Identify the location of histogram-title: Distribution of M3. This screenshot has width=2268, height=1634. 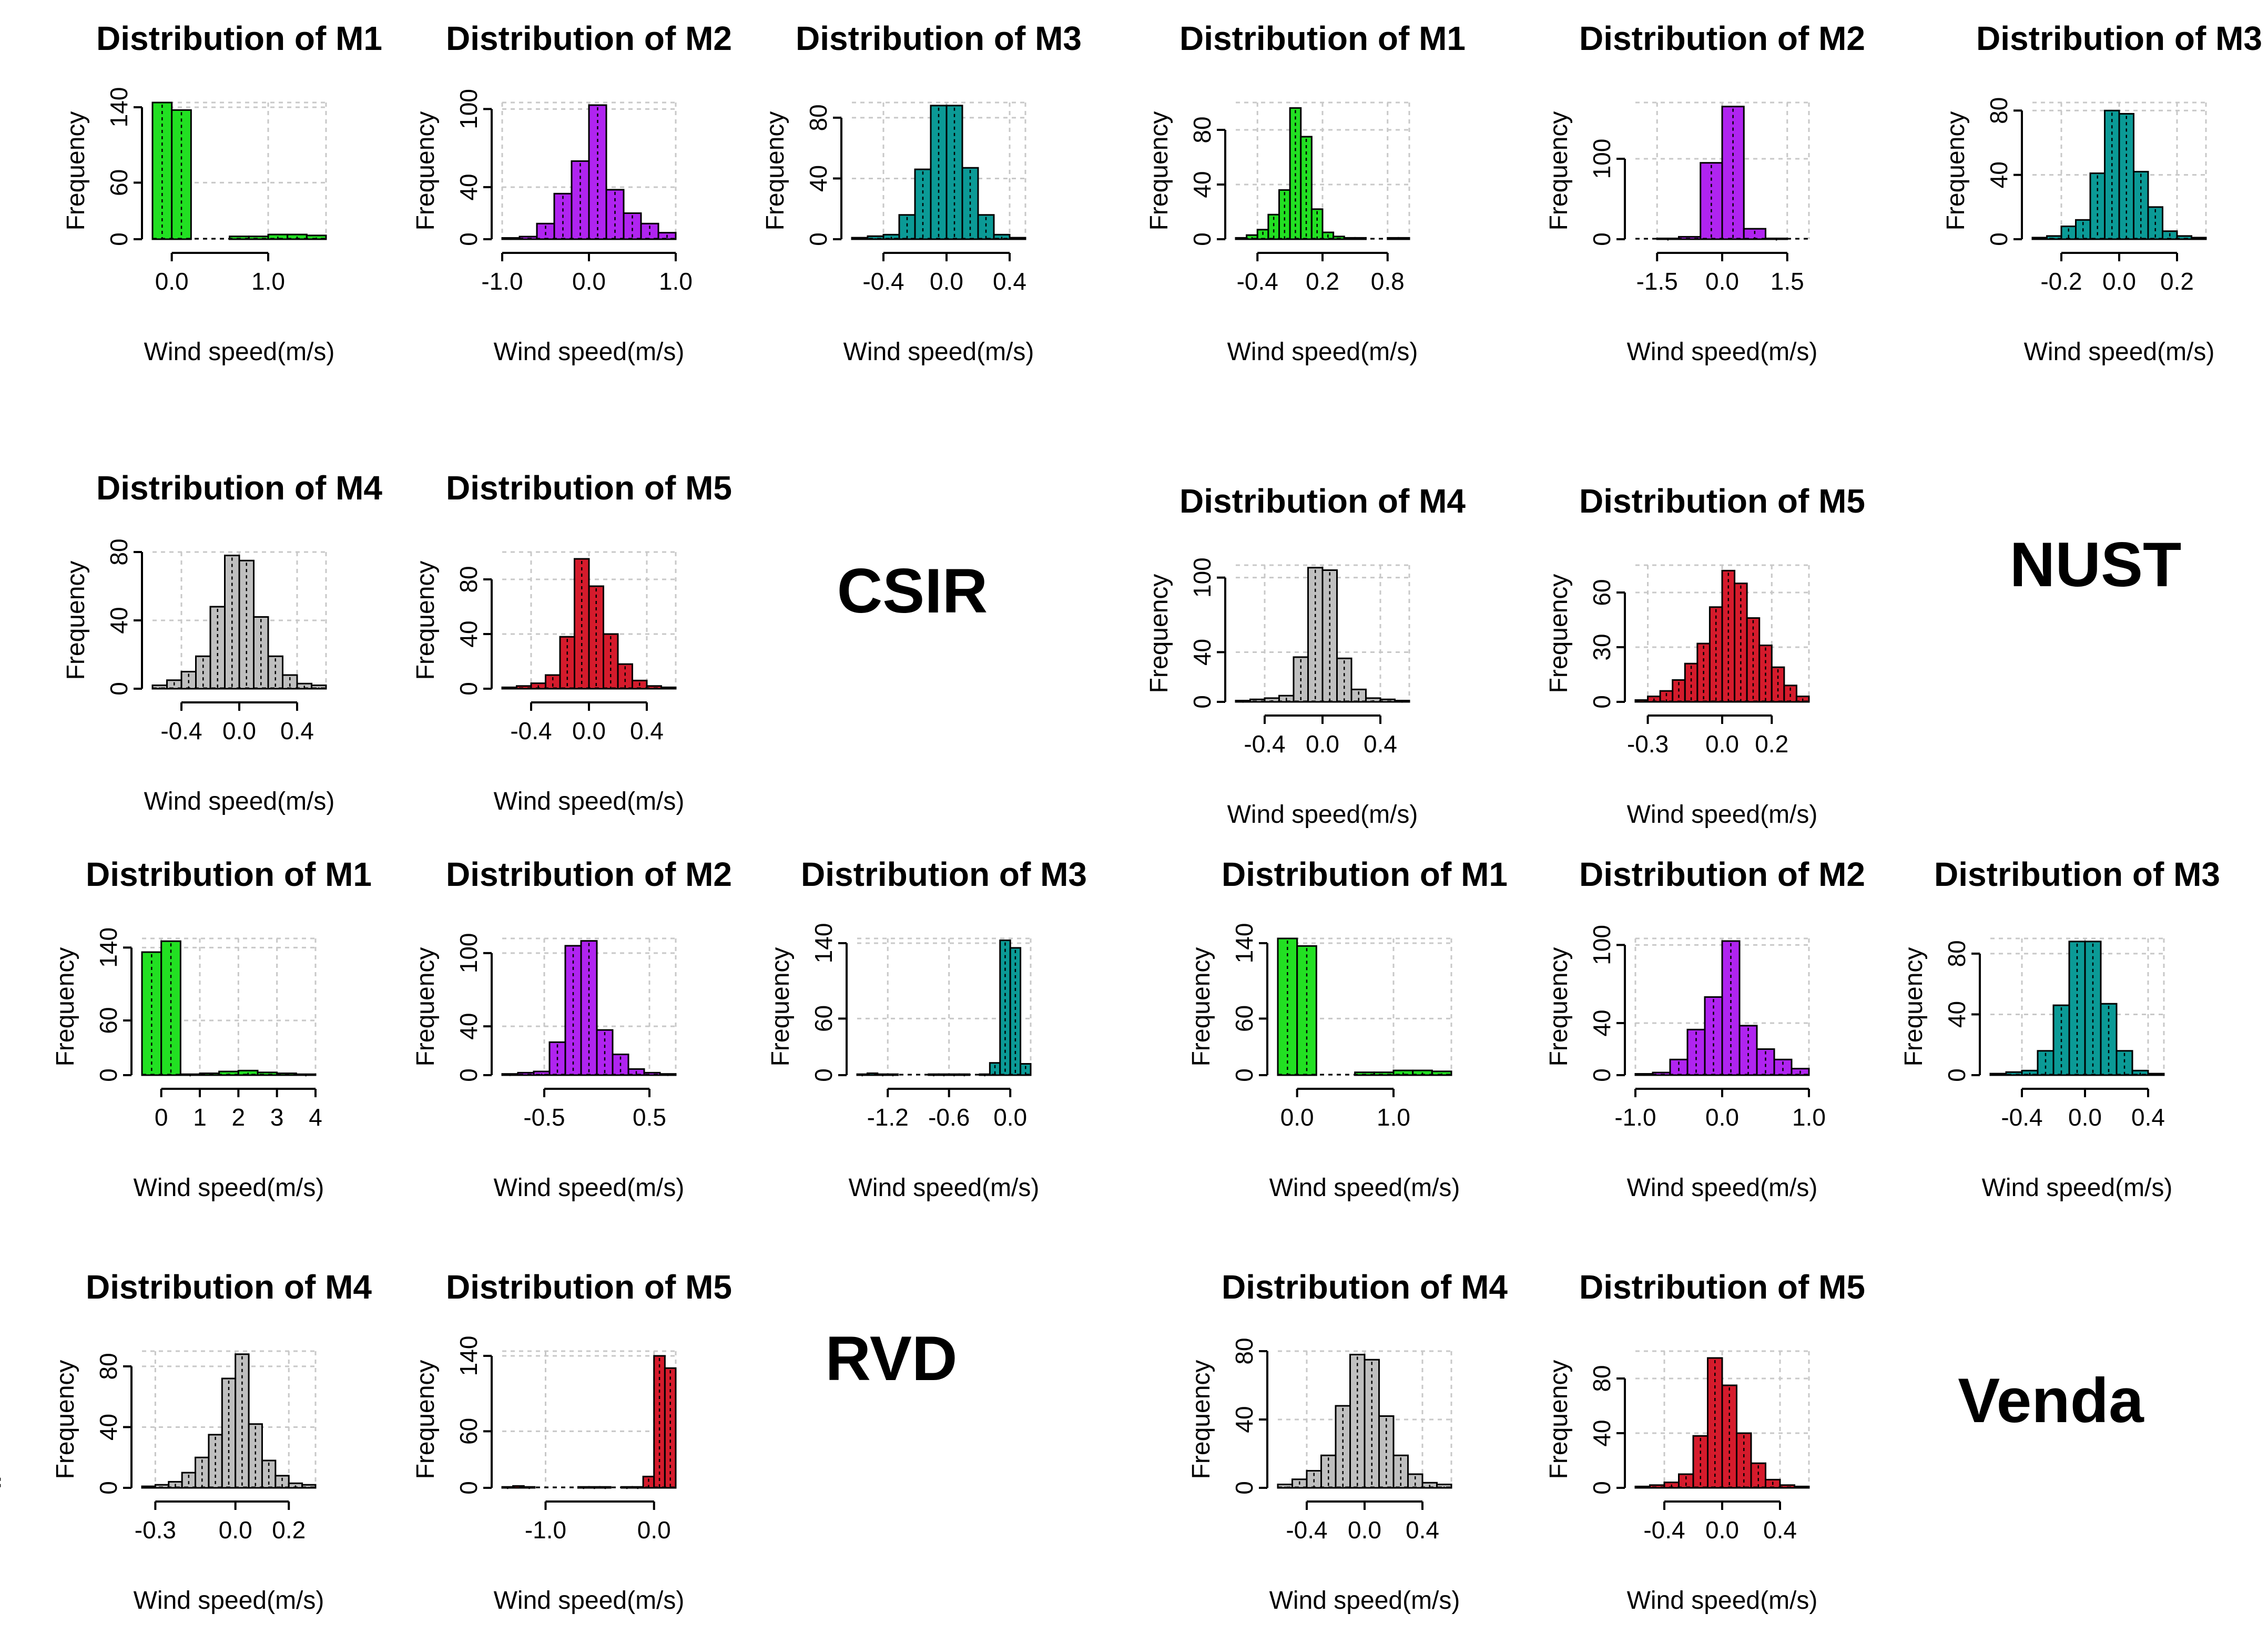
(944, 874).